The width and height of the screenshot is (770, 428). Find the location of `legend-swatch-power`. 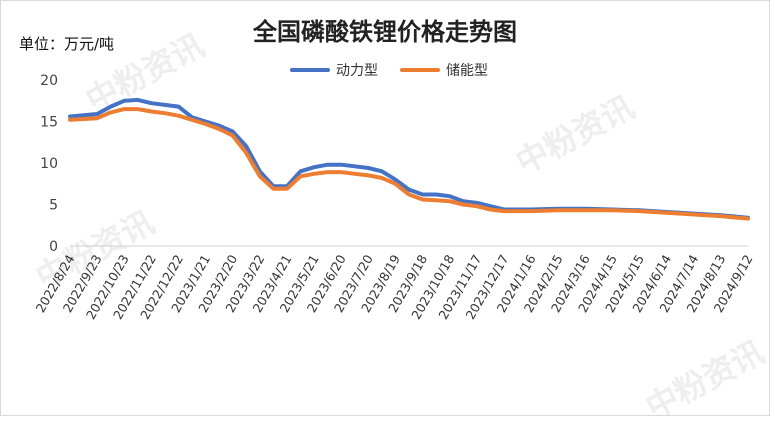

legend-swatch-power is located at coordinates (310, 70).